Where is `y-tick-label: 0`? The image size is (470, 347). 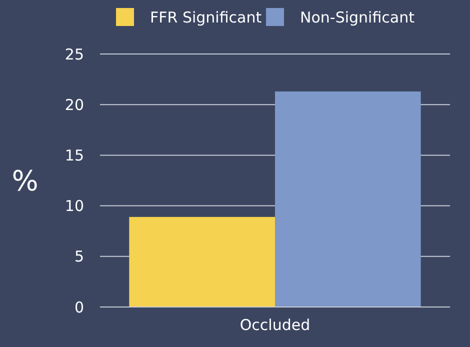 y-tick-label: 0 is located at coordinates (79, 307).